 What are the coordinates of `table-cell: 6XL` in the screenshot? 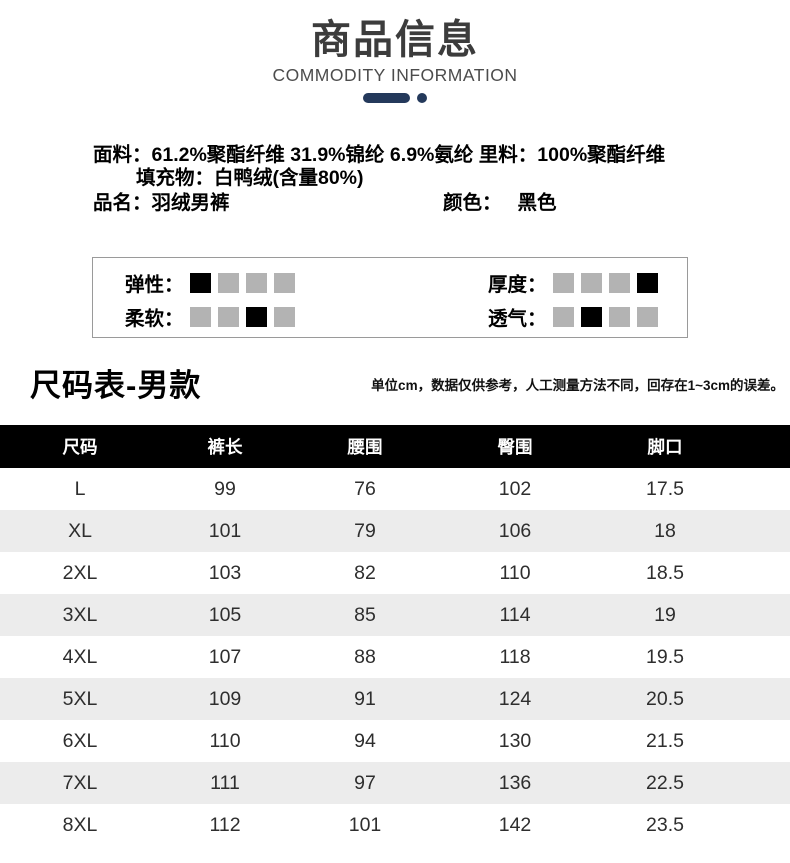 It's located at (80, 740).